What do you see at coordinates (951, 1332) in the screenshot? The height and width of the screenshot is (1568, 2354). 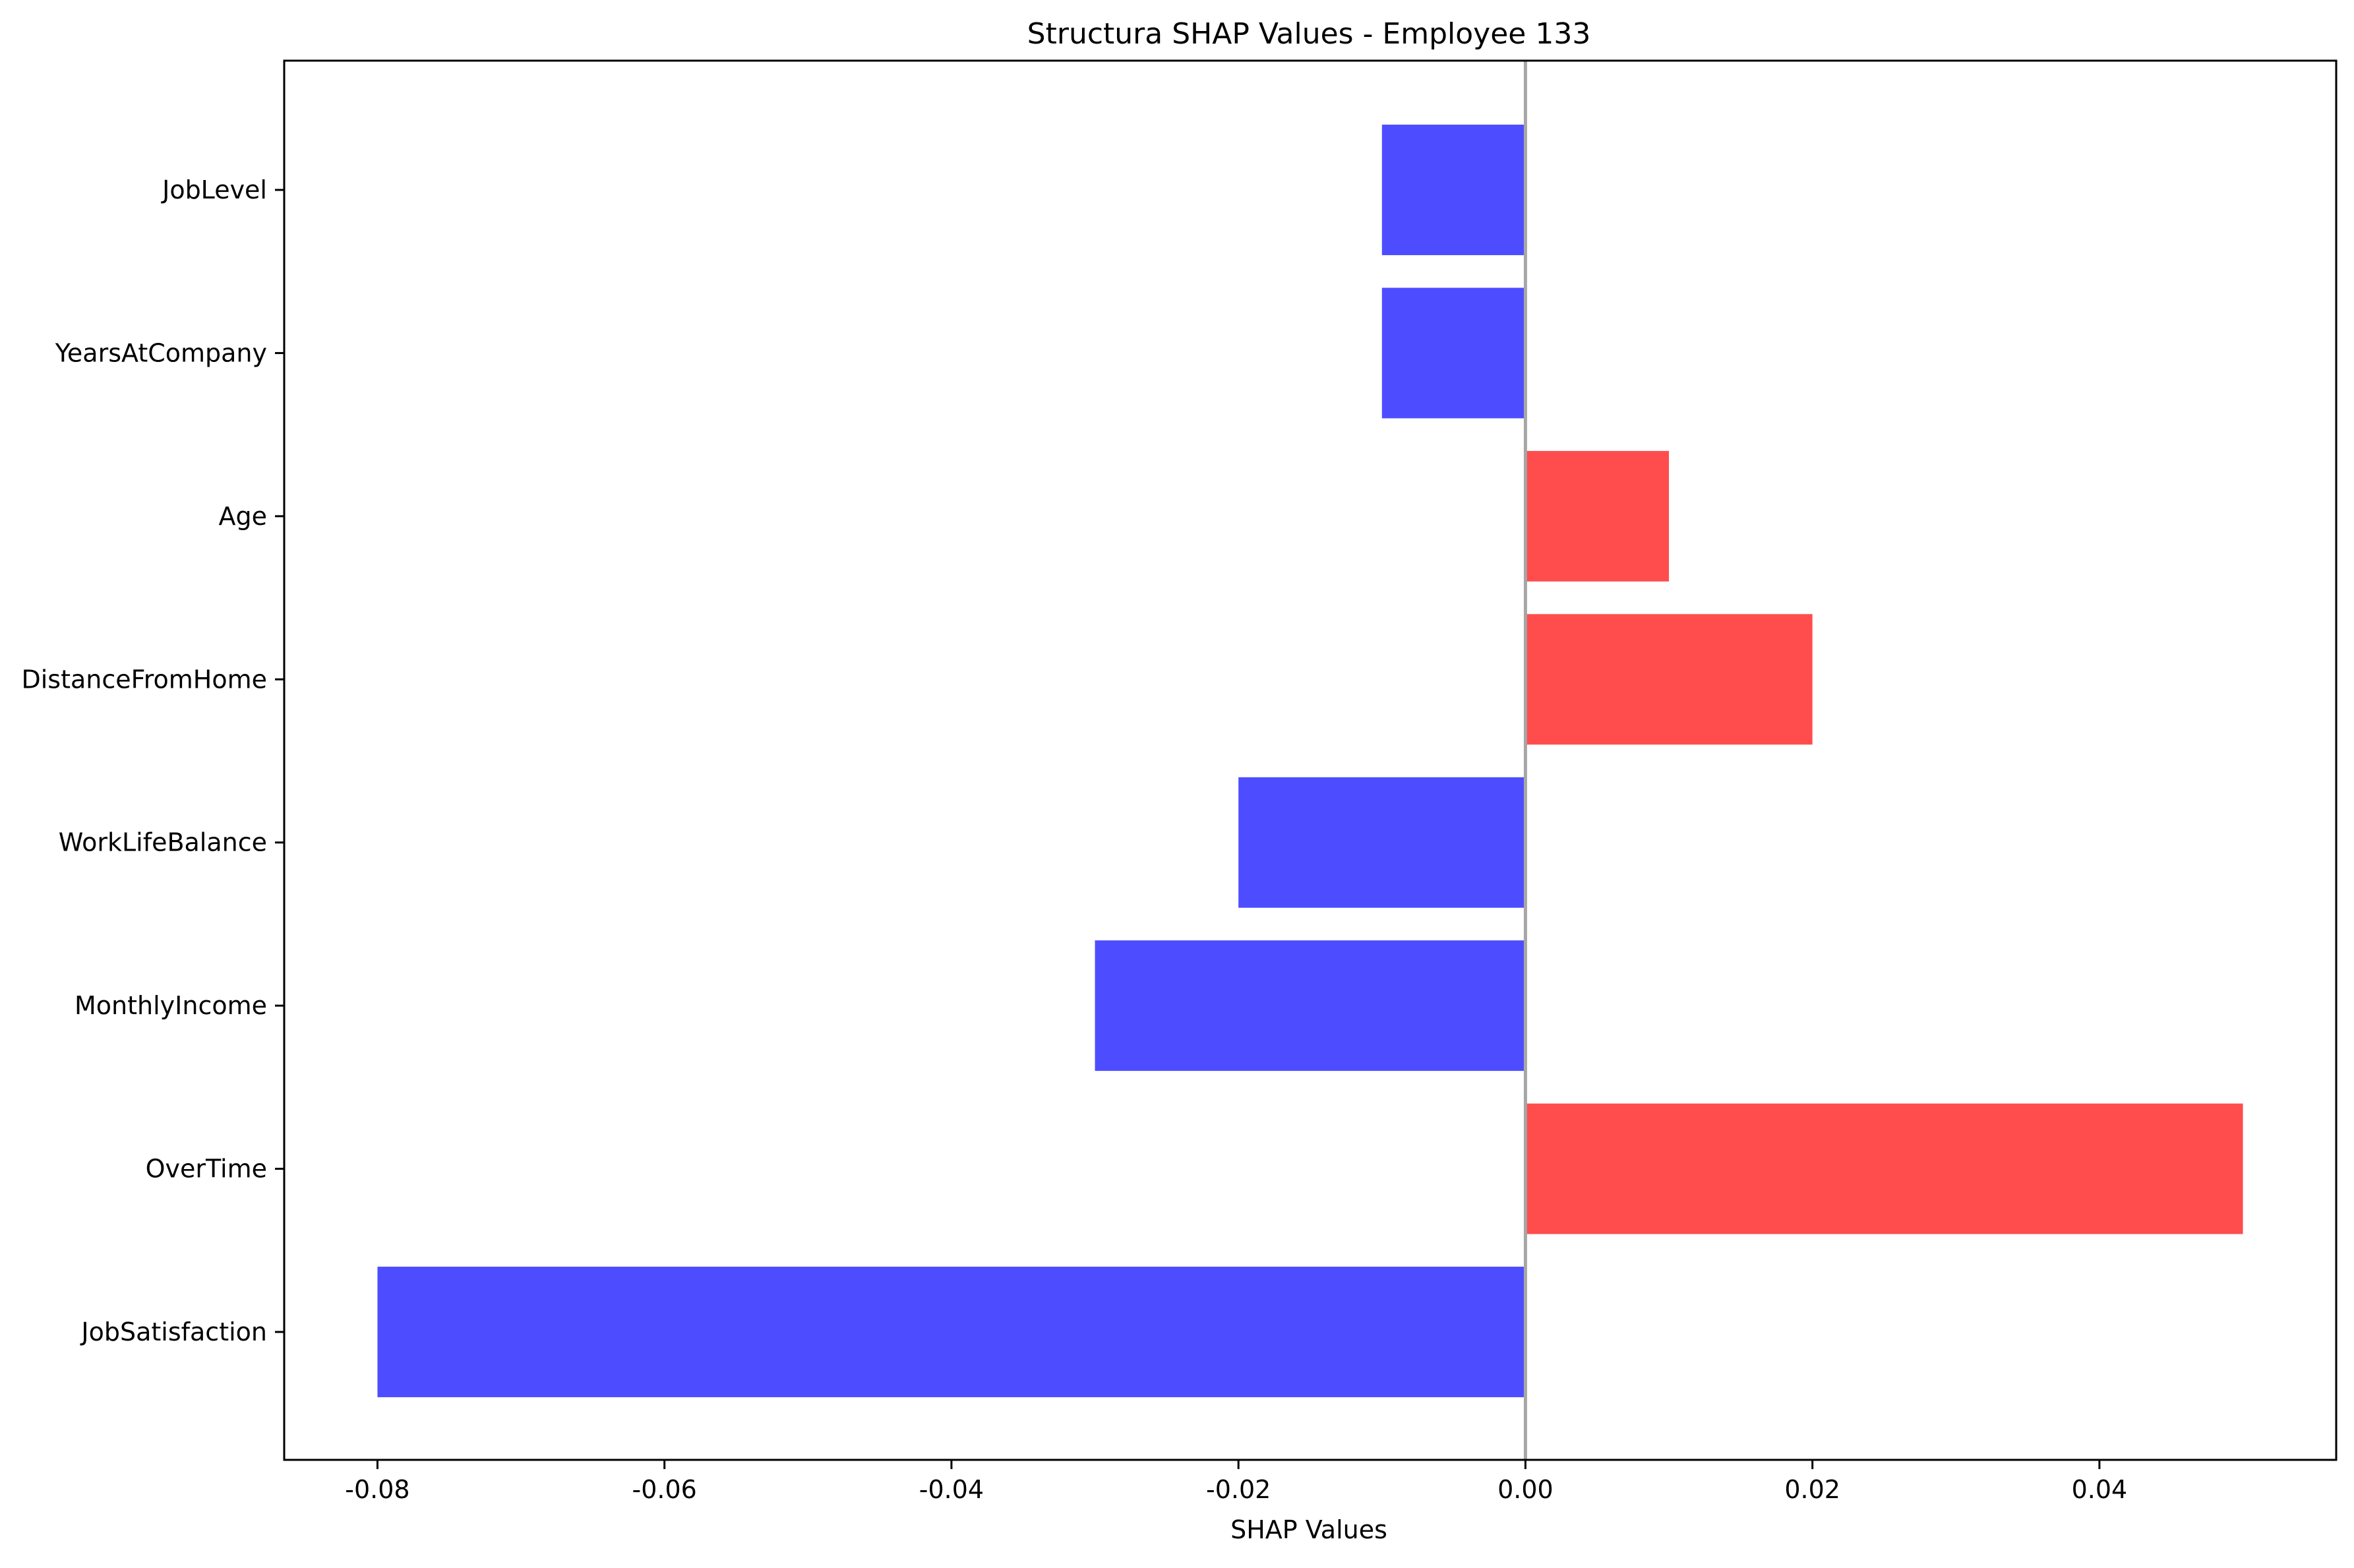 I see `bar-jobsatisfaction` at bounding box center [951, 1332].